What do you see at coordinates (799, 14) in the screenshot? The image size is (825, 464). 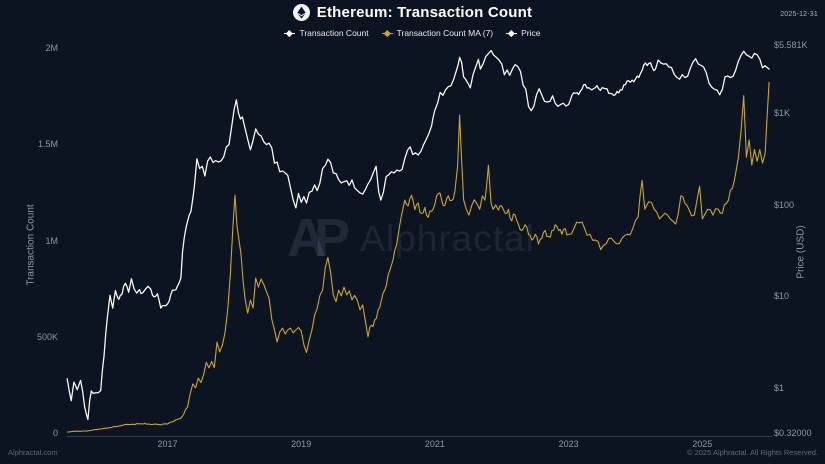 I see `chart-date: 2025-12-31` at bounding box center [799, 14].